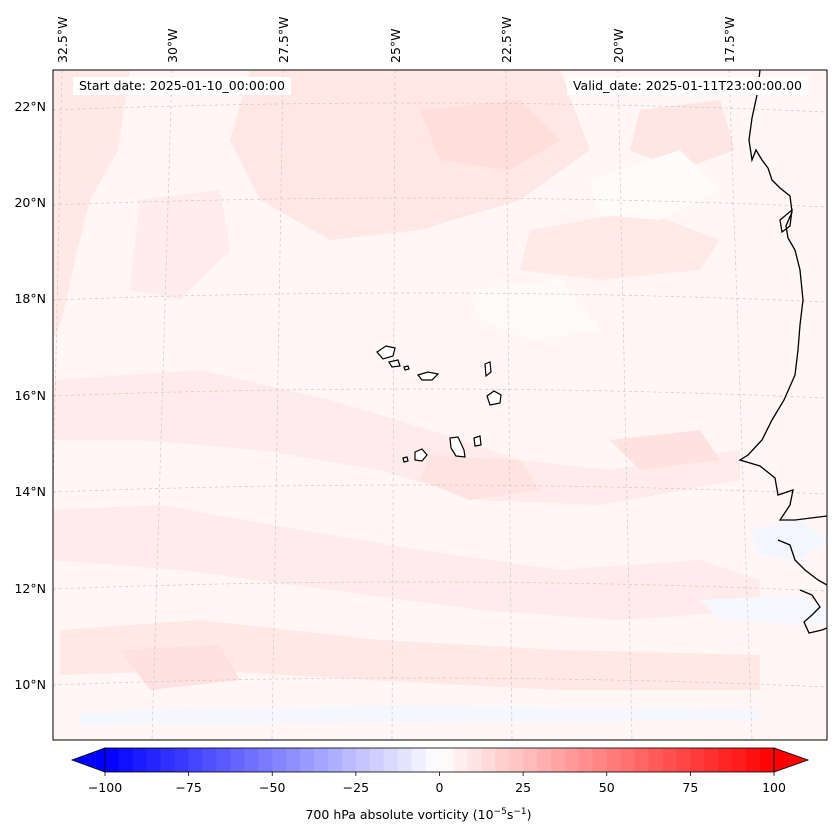 This screenshot has width=837, height=839. I want to click on colorbar-label-main: 700 hPa absolute vorticity (10, so click(399, 815).